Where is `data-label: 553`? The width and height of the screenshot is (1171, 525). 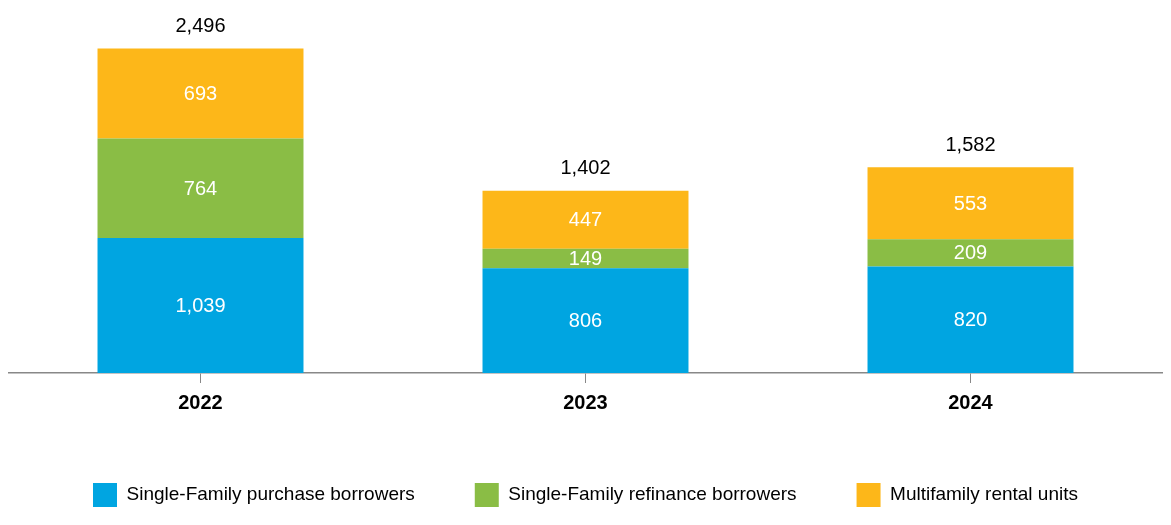 data-label: 553 is located at coordinates (970, 202).